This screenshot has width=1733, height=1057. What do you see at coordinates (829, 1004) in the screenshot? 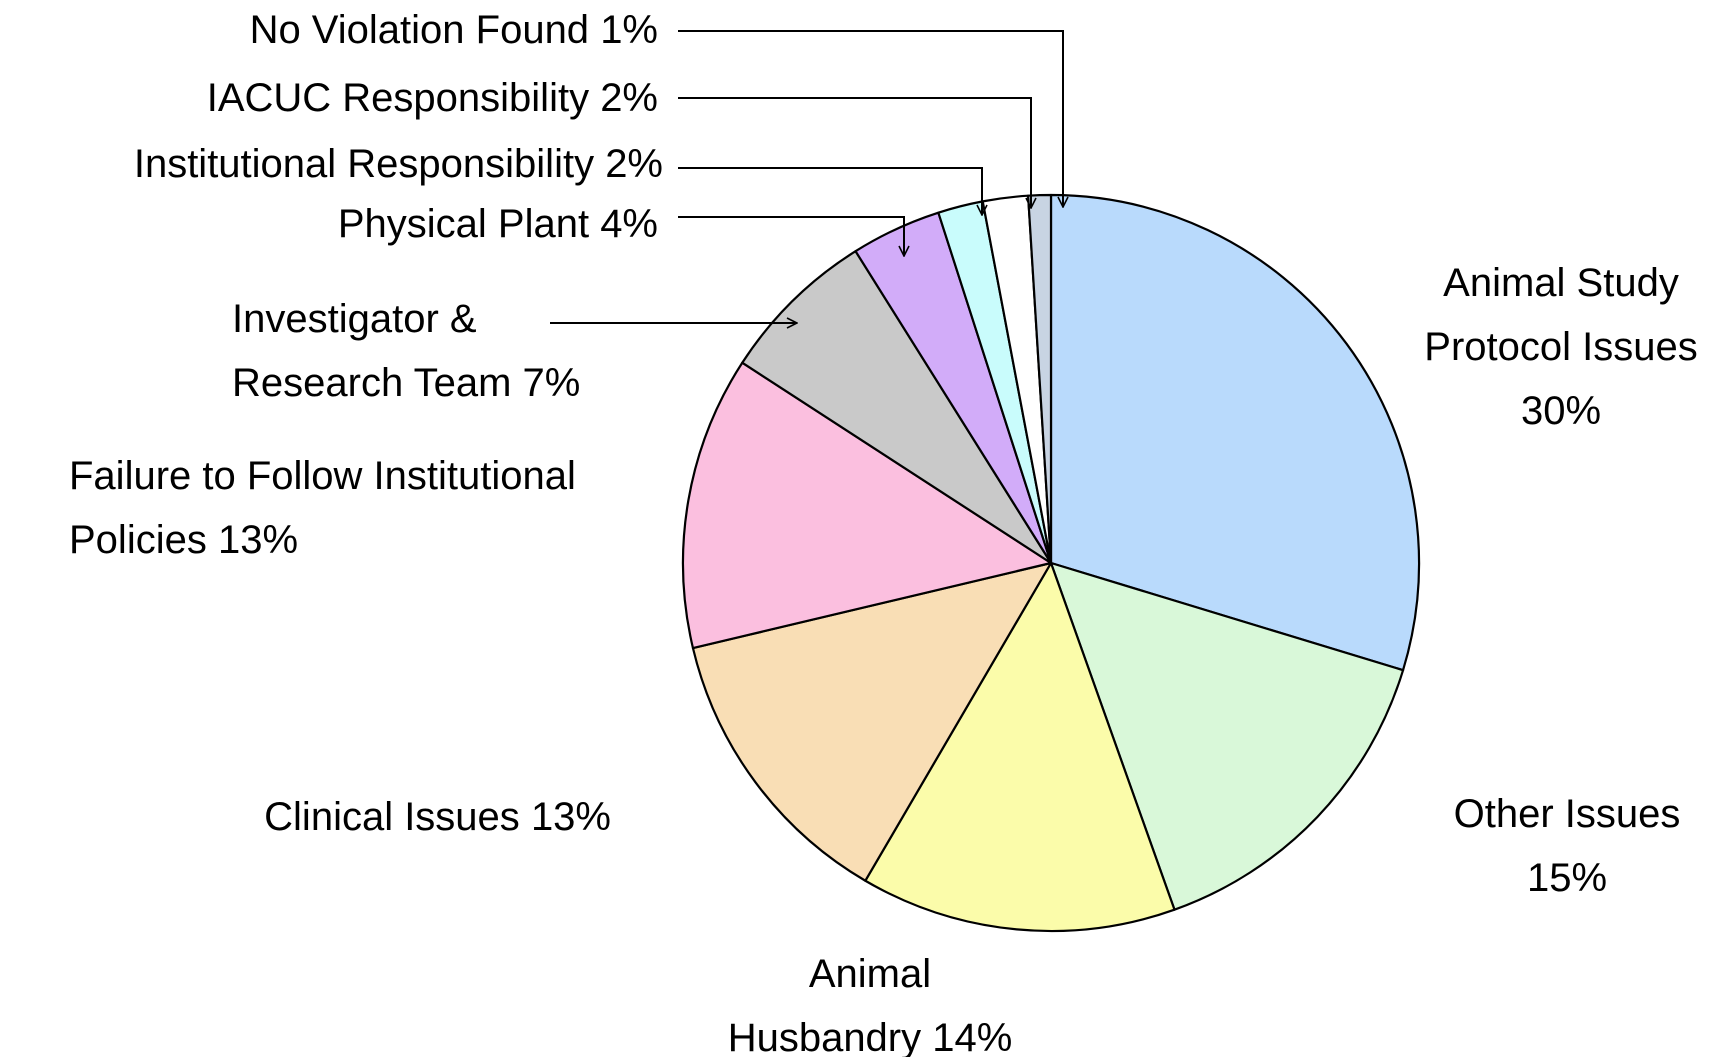
I see `category-label: Animal Husbandry` at bounding box center [829, 1004].